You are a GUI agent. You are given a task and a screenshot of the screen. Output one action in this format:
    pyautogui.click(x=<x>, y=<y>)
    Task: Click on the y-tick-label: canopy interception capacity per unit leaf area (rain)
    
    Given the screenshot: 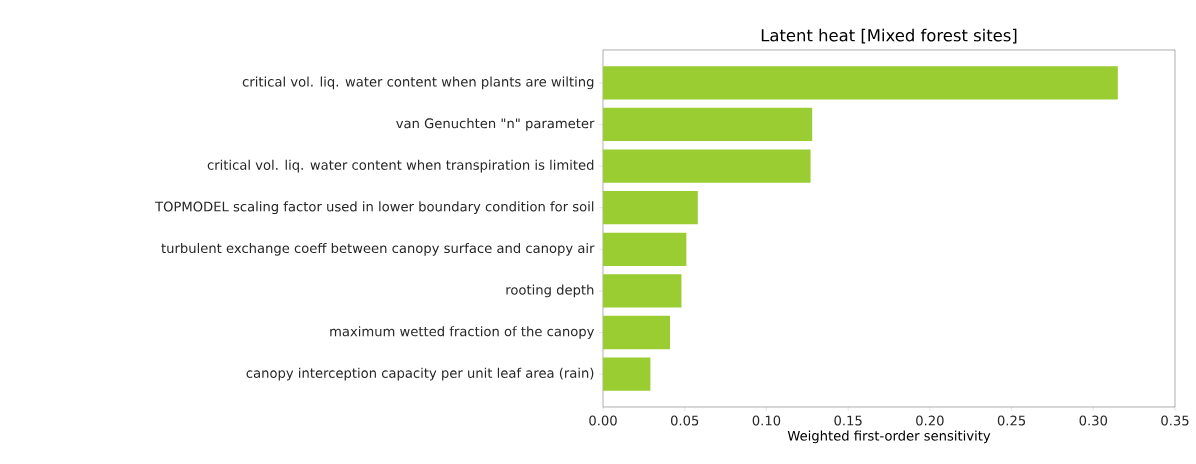 What is the action you would take?
    pyautogui.click(x=420, y=374)
    